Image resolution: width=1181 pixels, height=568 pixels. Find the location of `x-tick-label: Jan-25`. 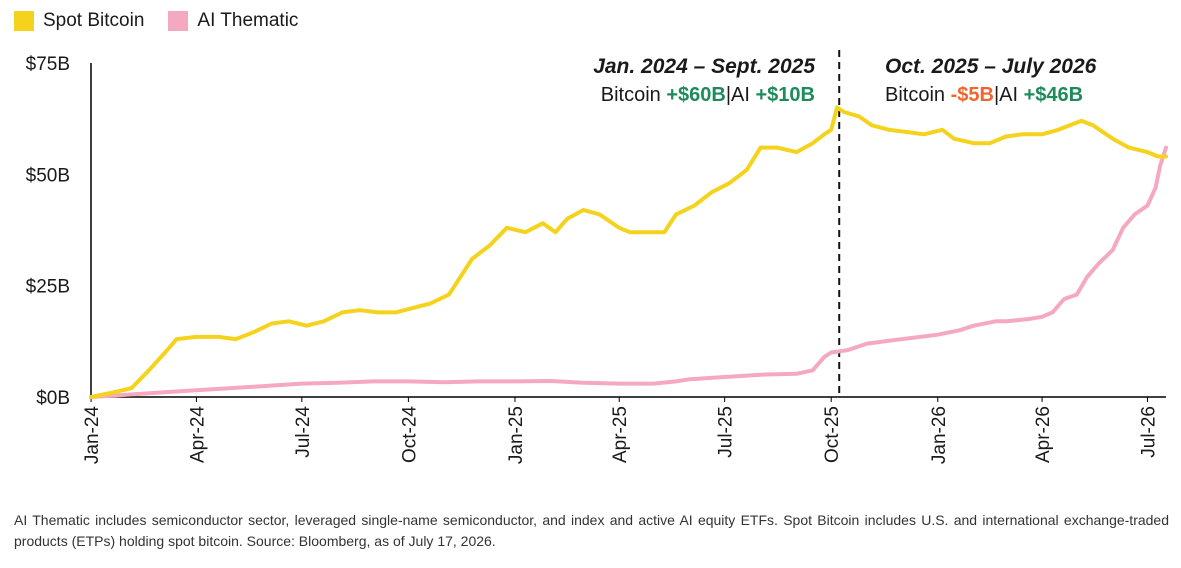

x-tick-label: Jan-25 is located at coordinates (516, 435).